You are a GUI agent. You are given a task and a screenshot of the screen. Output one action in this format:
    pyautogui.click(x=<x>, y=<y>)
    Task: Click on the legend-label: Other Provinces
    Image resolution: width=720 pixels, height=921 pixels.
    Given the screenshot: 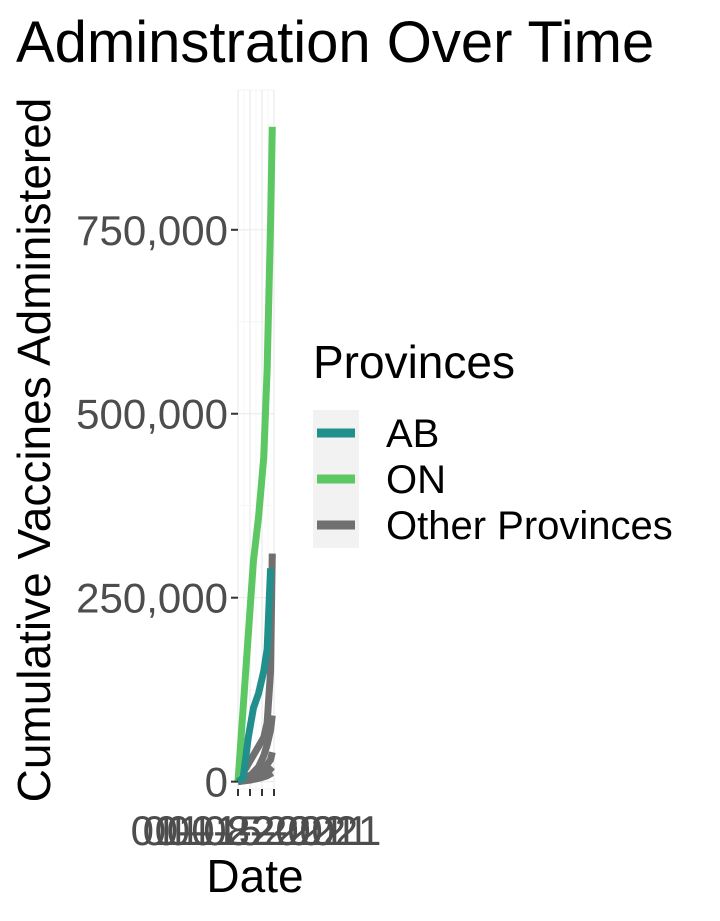 What is the action you would take?
    pyautogui.click(x=529, y=526)
    